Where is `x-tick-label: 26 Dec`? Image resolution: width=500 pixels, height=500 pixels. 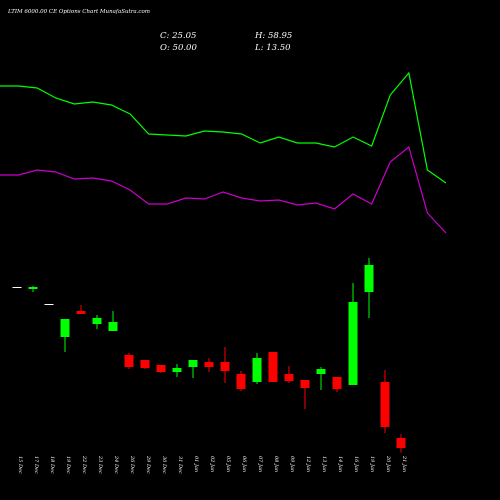
x-tick-label: 26 Dec is located at coordinates (132, 464).